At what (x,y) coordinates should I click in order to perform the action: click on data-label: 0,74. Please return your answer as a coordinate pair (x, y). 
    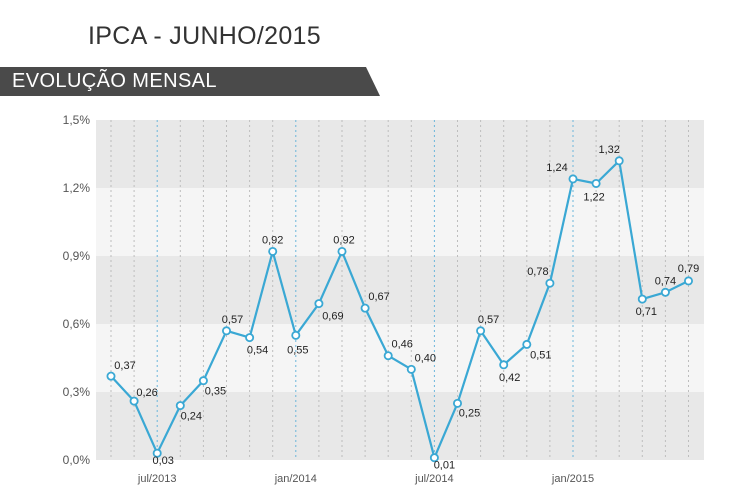
    Looking at the image, I should click on (665, 281).